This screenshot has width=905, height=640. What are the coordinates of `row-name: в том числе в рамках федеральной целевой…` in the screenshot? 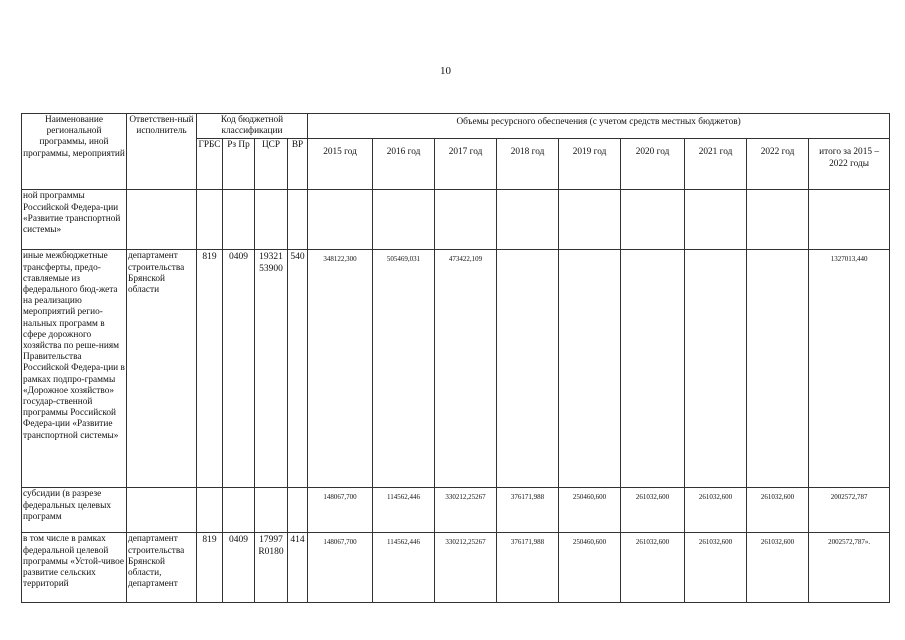 It's located at (74, 568).